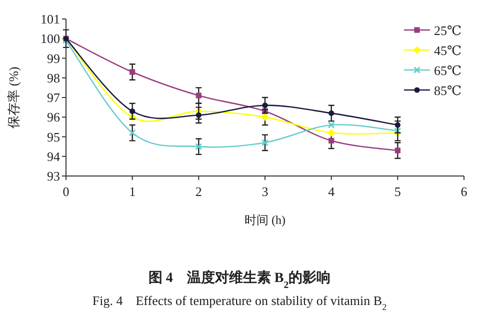 The height and width of the screenshot is (322, 479). I want to click on y-tick-label: 93, so click(53, 176).